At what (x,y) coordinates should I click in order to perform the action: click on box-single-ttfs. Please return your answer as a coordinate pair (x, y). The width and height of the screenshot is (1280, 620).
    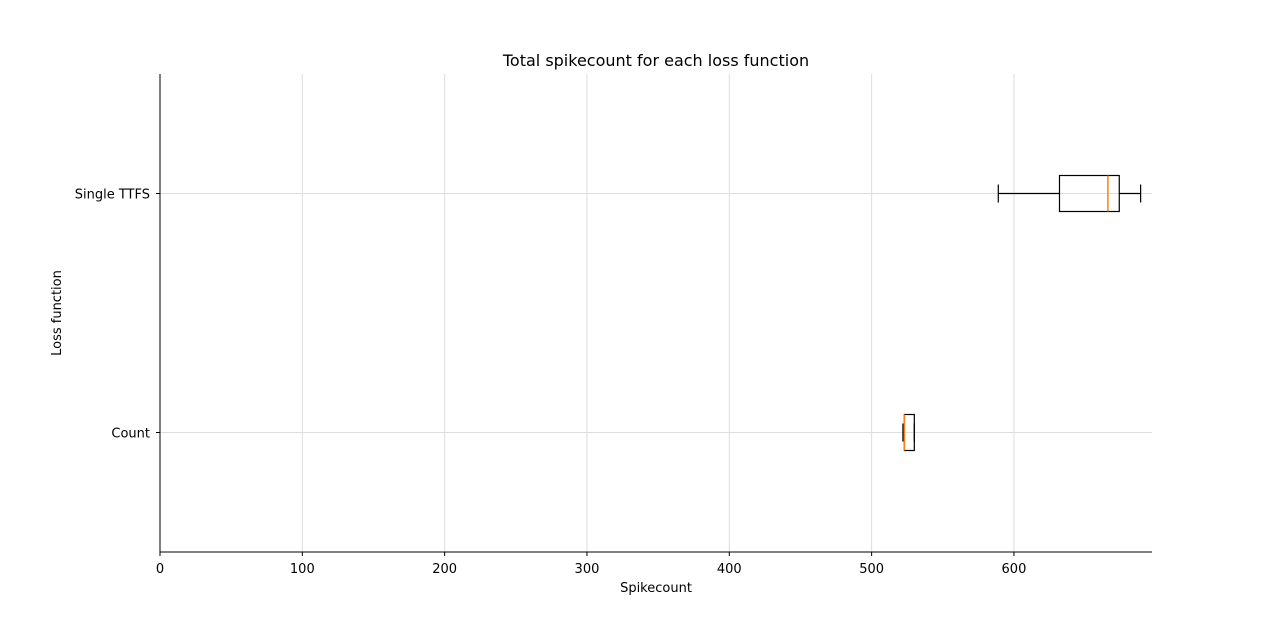
    Looking at the image, I should click on (1069, 193).